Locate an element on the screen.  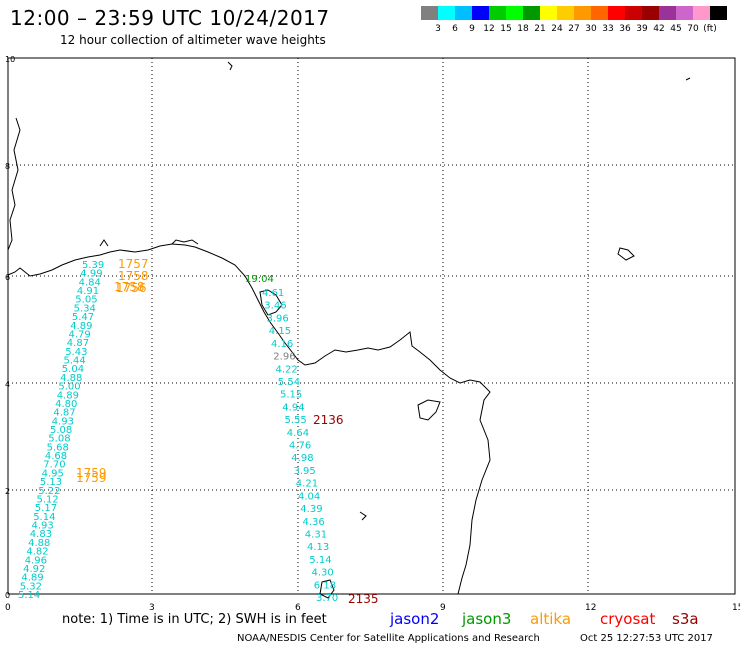
track-value-label: 4.16 is located at coordinates (282, 344).